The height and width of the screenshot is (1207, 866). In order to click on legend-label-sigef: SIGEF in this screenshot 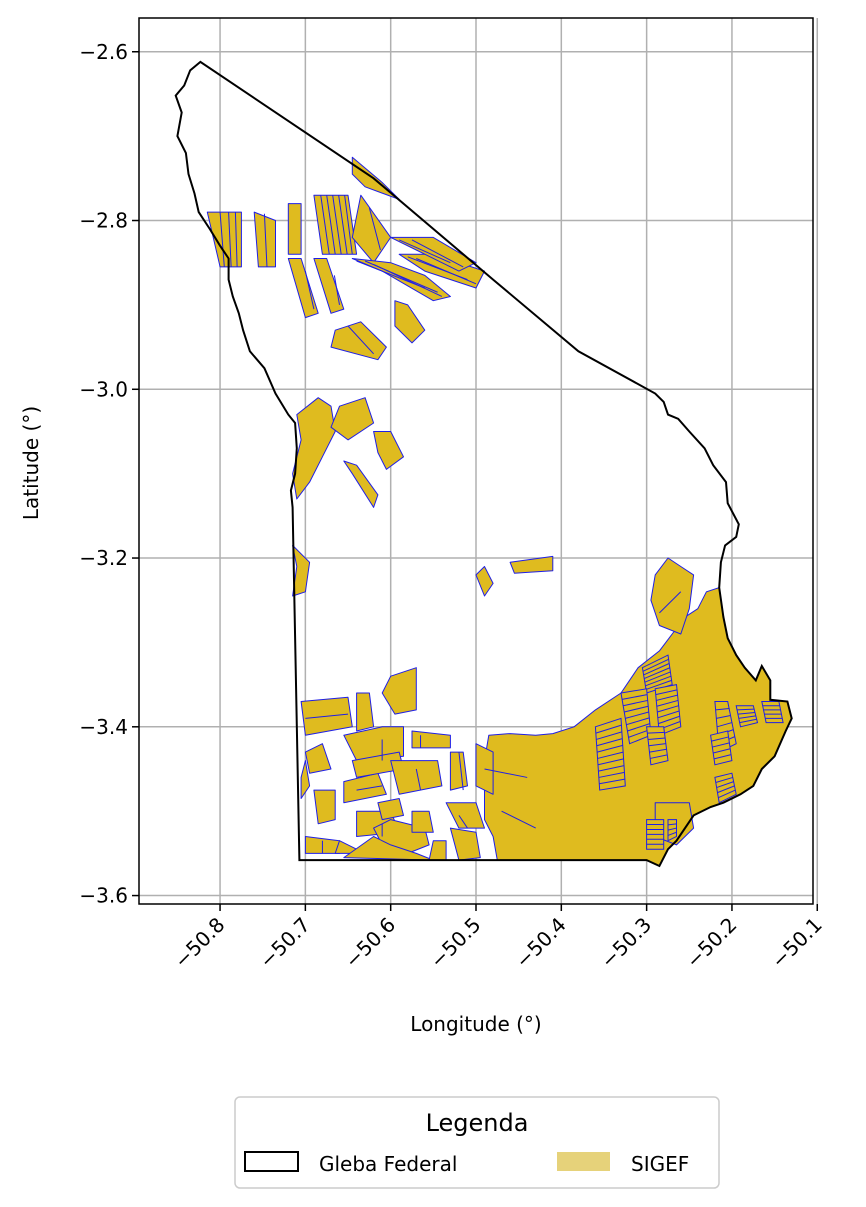, I will do `click(660, 1164)`.